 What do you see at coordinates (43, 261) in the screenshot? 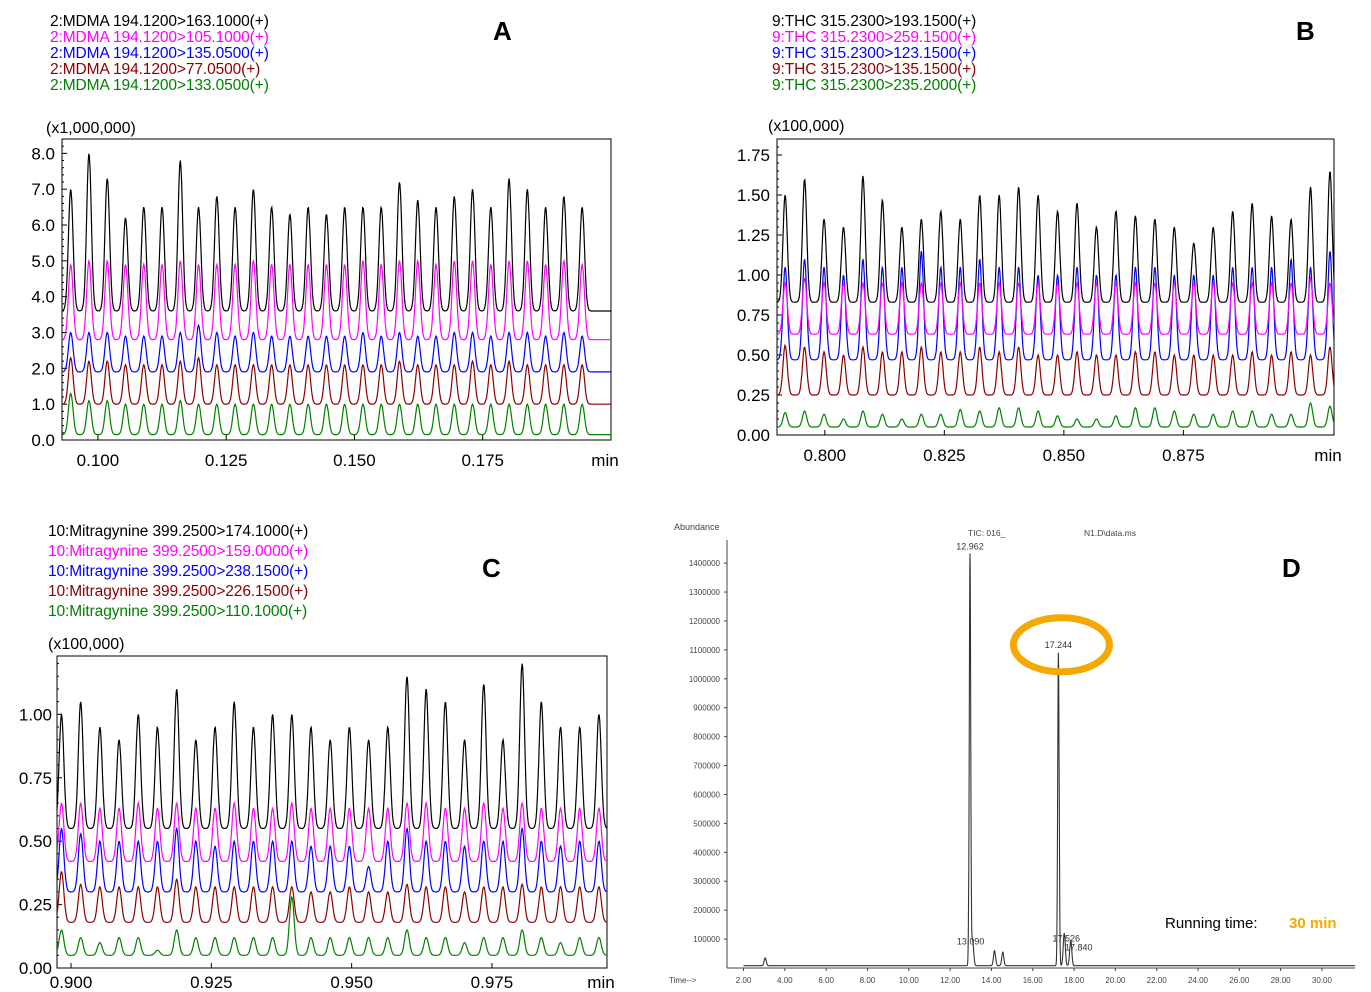
I see `y-tick-label: 5.0` at bounding box center [43, 261].